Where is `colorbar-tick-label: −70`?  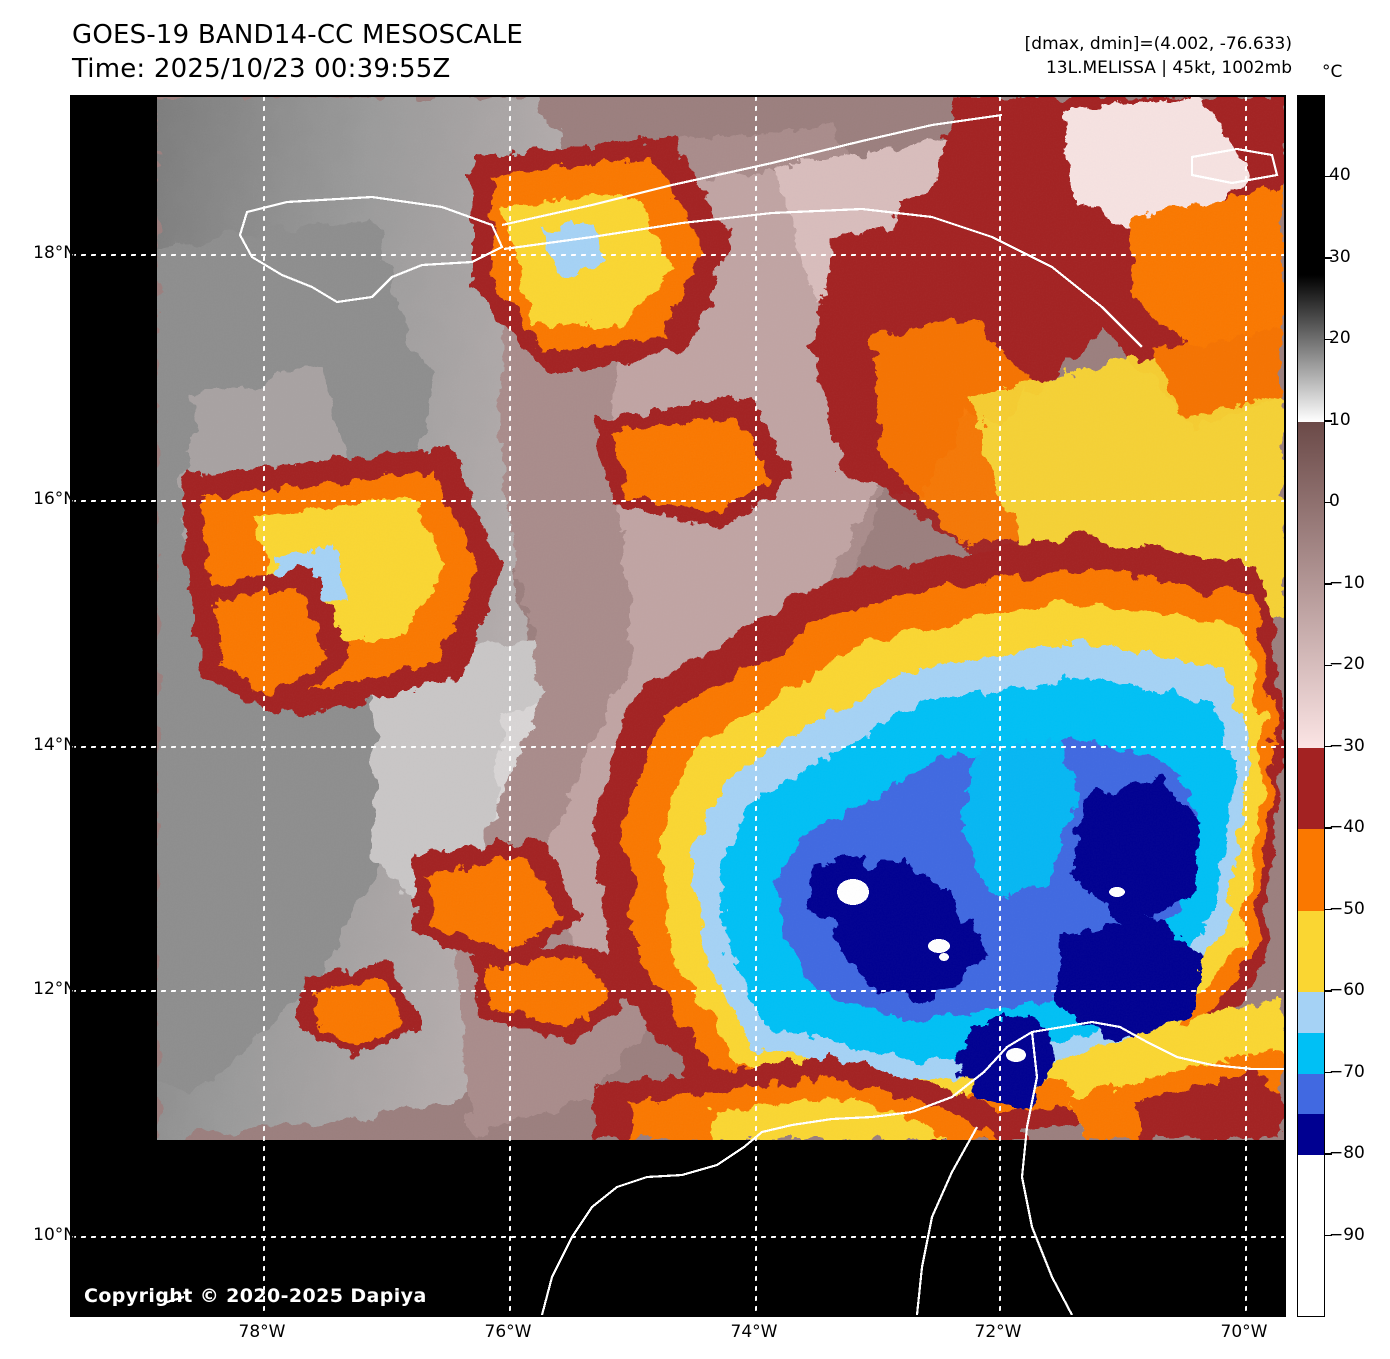
colorbar-tick-label: −70 is located at coordinates (1347, 1071).